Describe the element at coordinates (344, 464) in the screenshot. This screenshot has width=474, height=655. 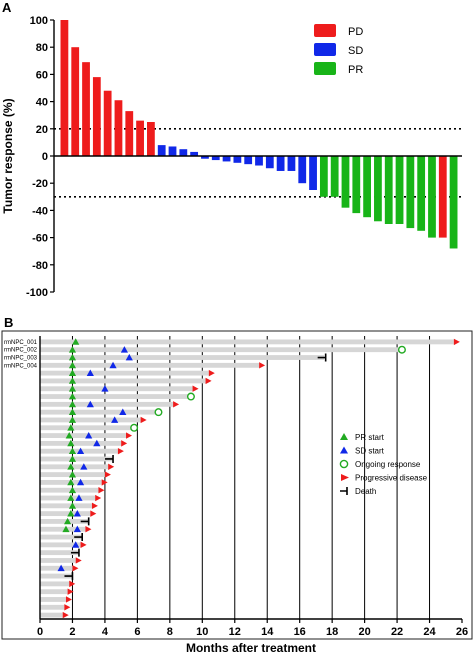
I see `legend-ongoing-icon` at that location.